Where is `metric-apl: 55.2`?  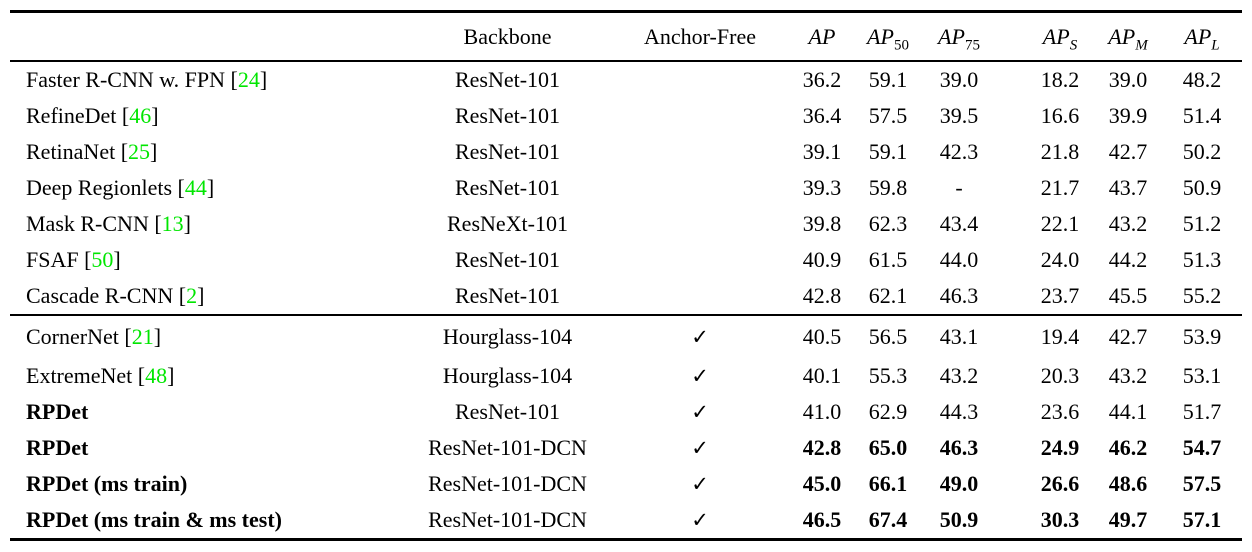
metric-apl: 55.2 is located at coordinates (1202, 295).